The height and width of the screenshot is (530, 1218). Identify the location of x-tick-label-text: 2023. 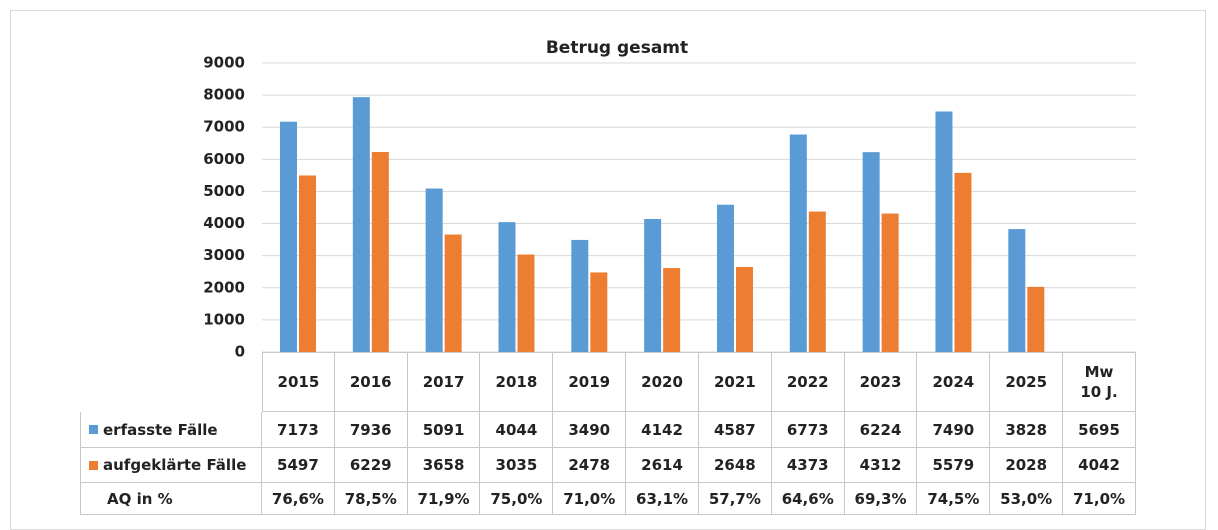
(880, 382).